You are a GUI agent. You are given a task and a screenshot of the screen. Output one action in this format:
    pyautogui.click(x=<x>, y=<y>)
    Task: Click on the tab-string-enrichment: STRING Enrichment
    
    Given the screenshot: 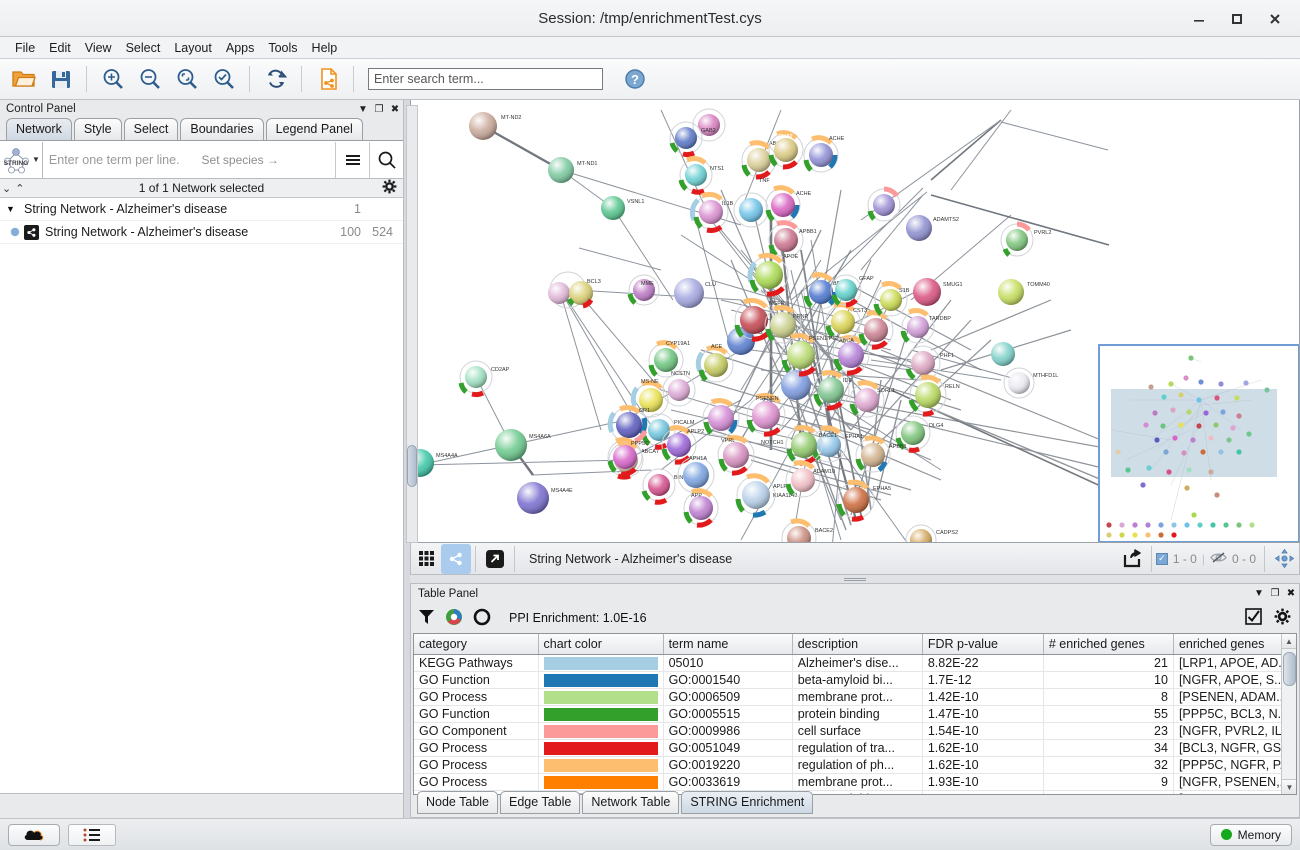 What is the action you would take?
    pyautogui.click(x=747, y=802)
    